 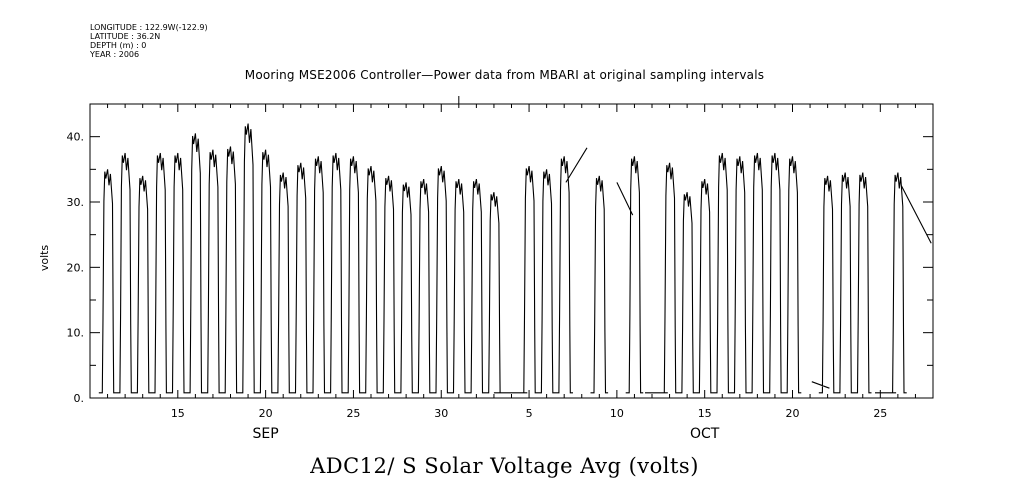 What do you see at coordinates (76, 137) in the screenshot?
I see `y-tick-label: 40.` at bounding box center [76, 137].